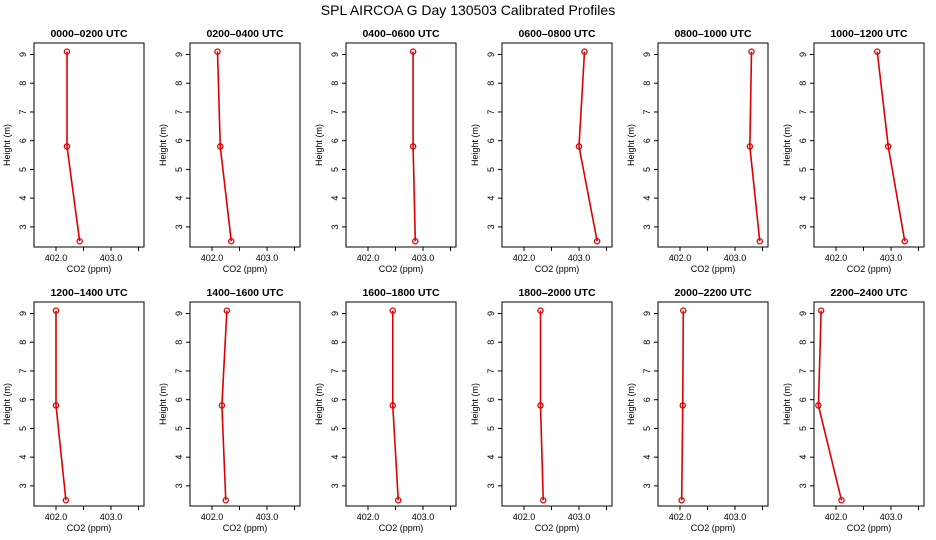  I want to click on panel-title: 1000–1200 UTC, so click(868, 34).